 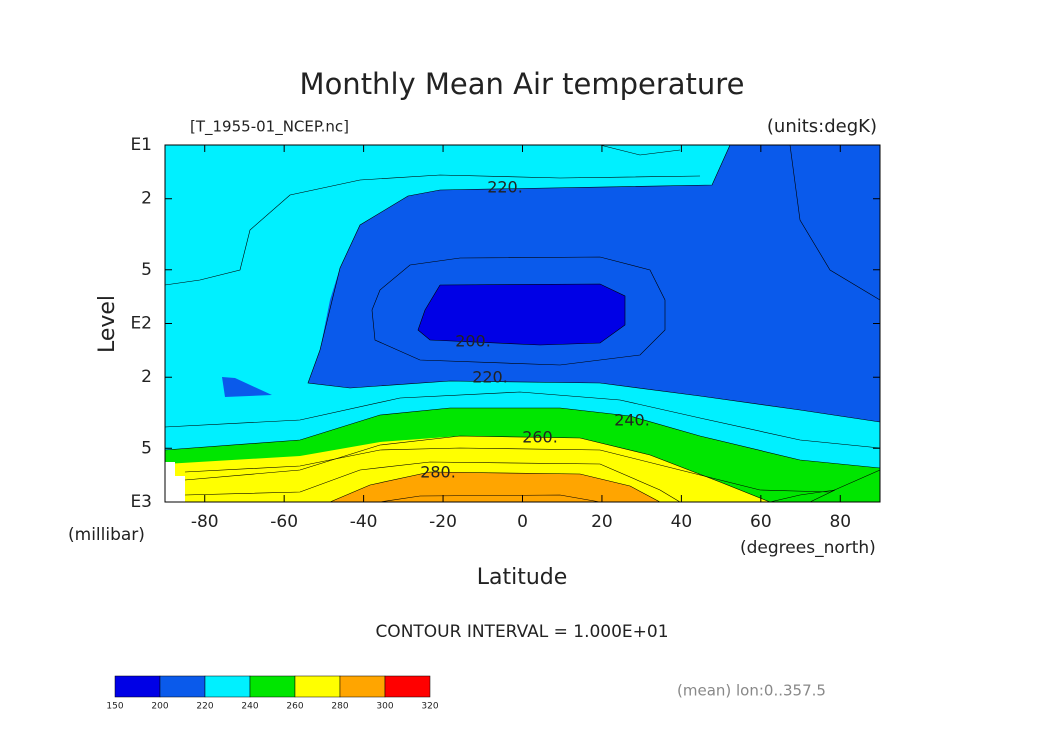 I want to click on contour-label: 280., so click(x=438, y=472).